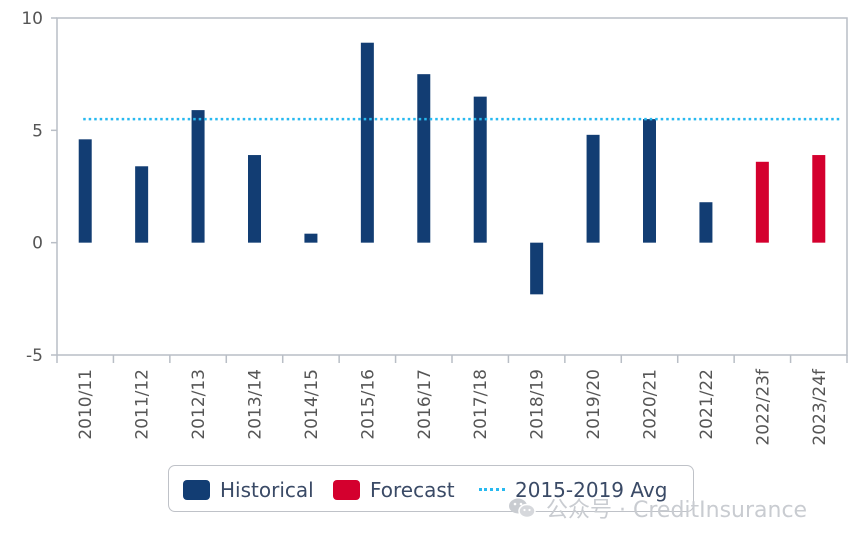 This screenshot has width=865, height=541. What do you see at coordinates (32, 19) in the screenshot?
I see `y-tick-label: 10` at bounding box center [32, 19].